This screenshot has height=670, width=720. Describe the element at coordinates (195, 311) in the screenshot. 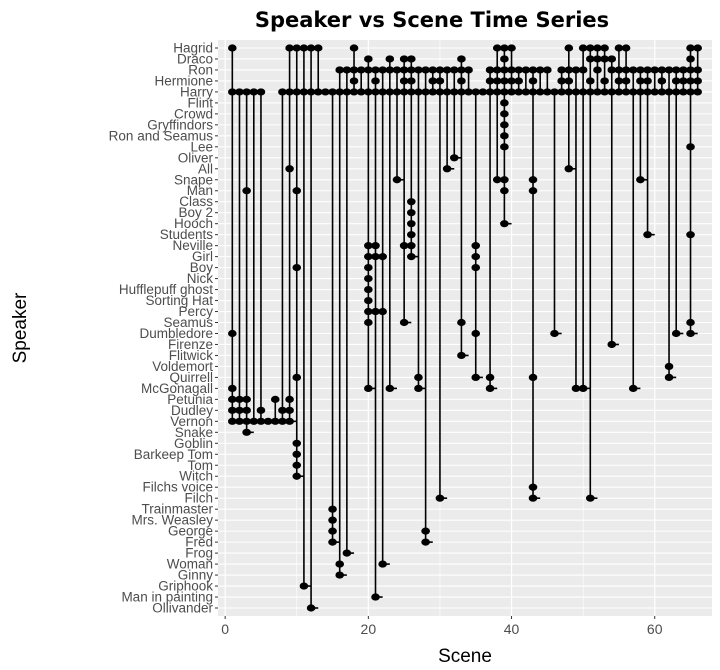

I see `y-tick-label: Percy` at that location.